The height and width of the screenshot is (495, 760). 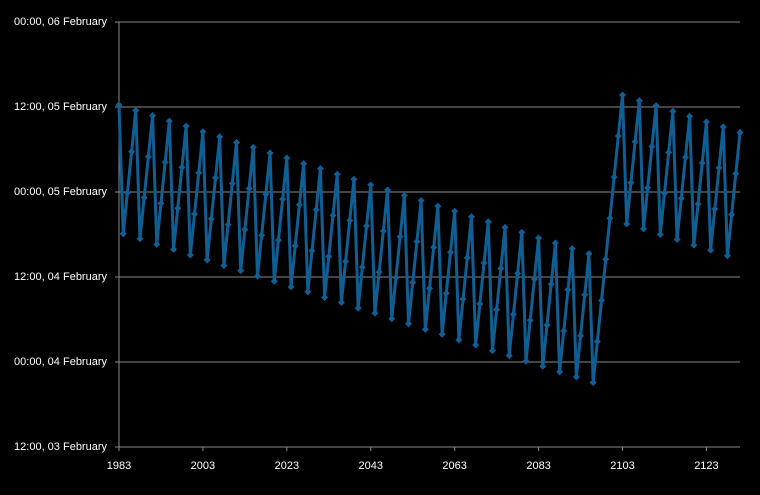 What do you see at coordinates (706, 466) in the screenshot?
I see `x-tick-label: 2123` at bounding box center [706, 466].